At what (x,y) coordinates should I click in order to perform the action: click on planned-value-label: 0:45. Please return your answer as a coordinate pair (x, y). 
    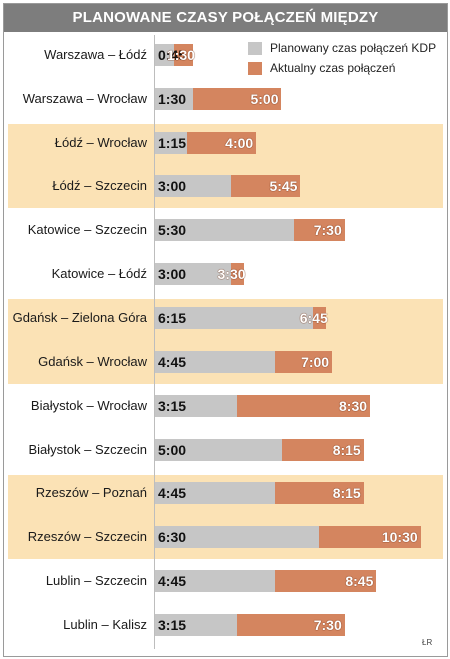
    Looking at the image, I should click on (172, 54).